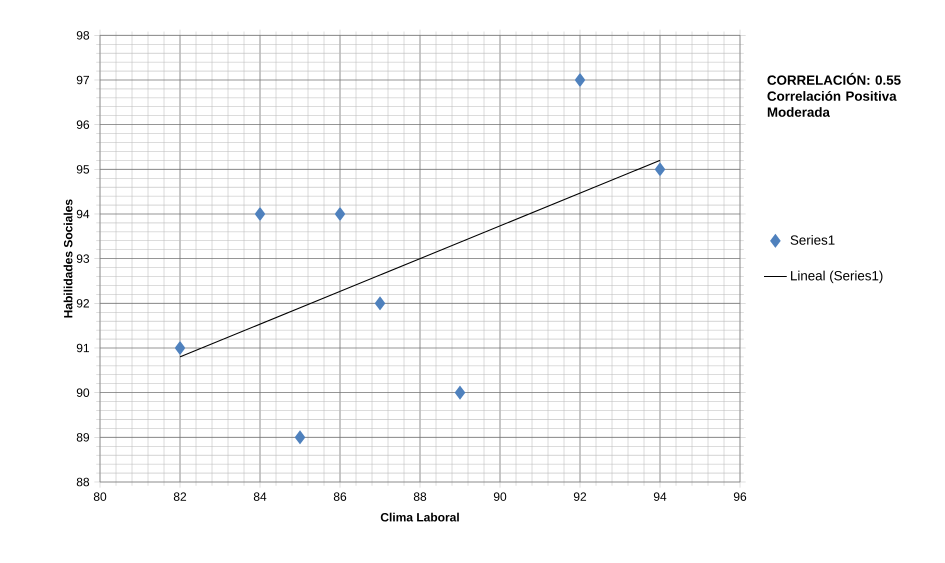 The width and height of the screenshot is (945, 563). Describe the element at coordinates (83, 35) in the screenshot. I see `y-tick-label: 98` at that location.